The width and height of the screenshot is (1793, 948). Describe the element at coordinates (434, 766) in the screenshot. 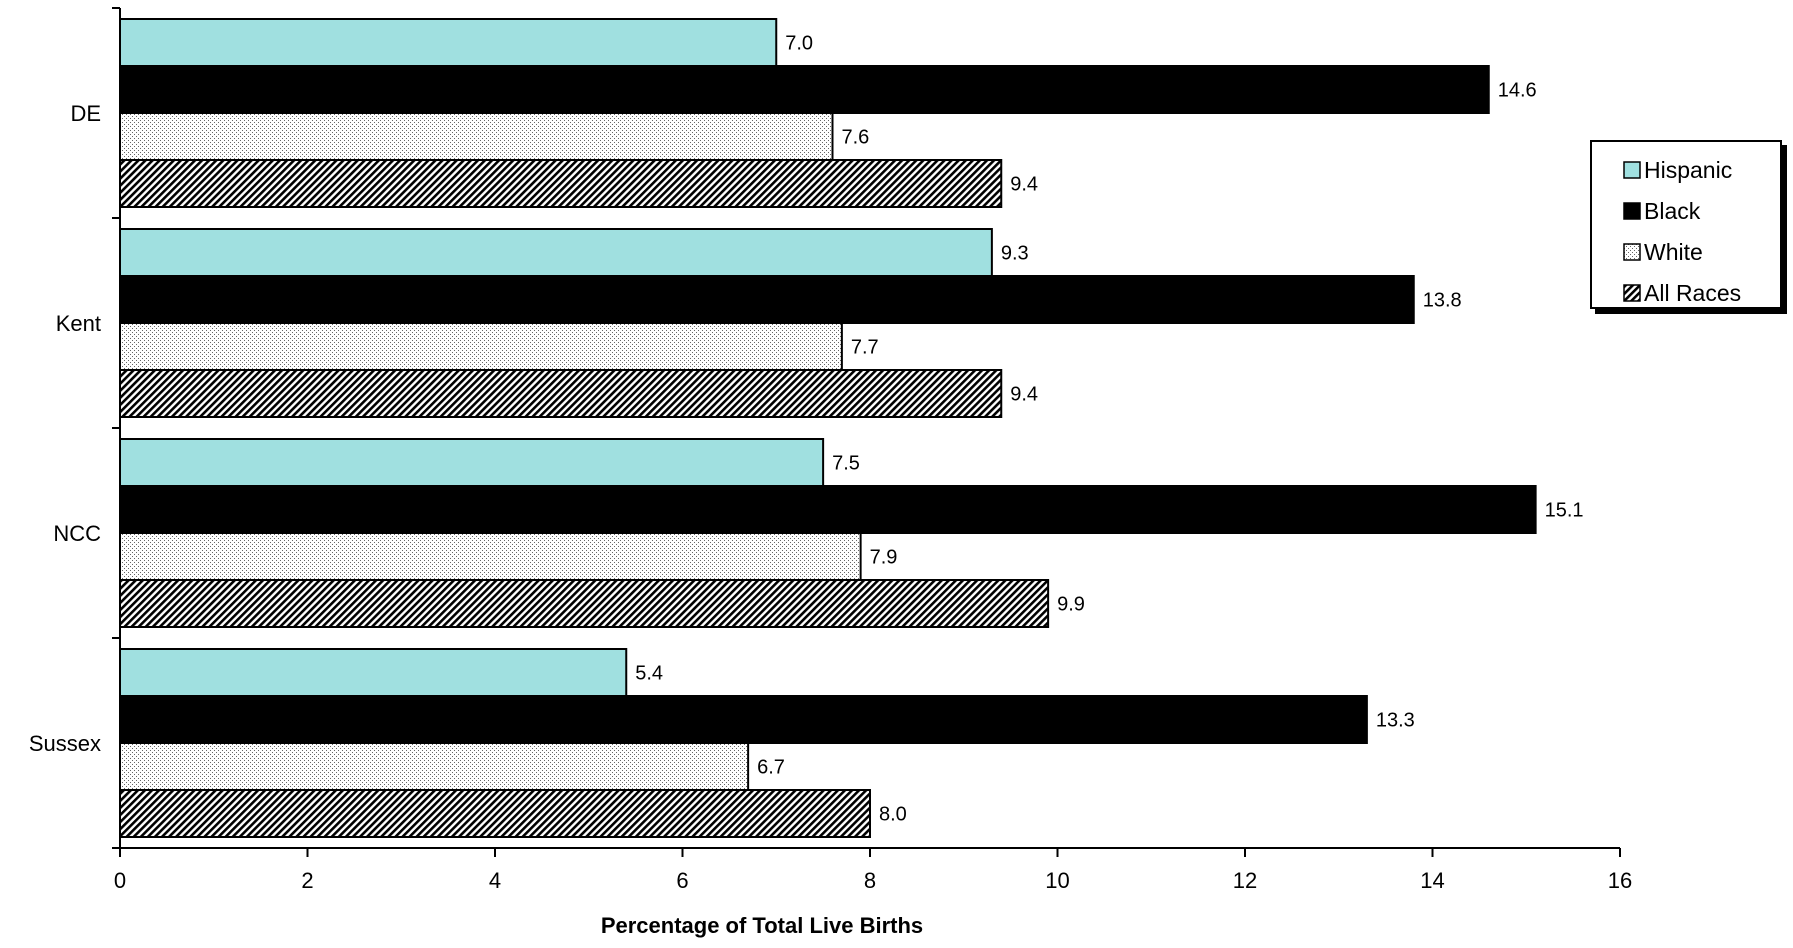

I see `bar-sussex-white` at that location.